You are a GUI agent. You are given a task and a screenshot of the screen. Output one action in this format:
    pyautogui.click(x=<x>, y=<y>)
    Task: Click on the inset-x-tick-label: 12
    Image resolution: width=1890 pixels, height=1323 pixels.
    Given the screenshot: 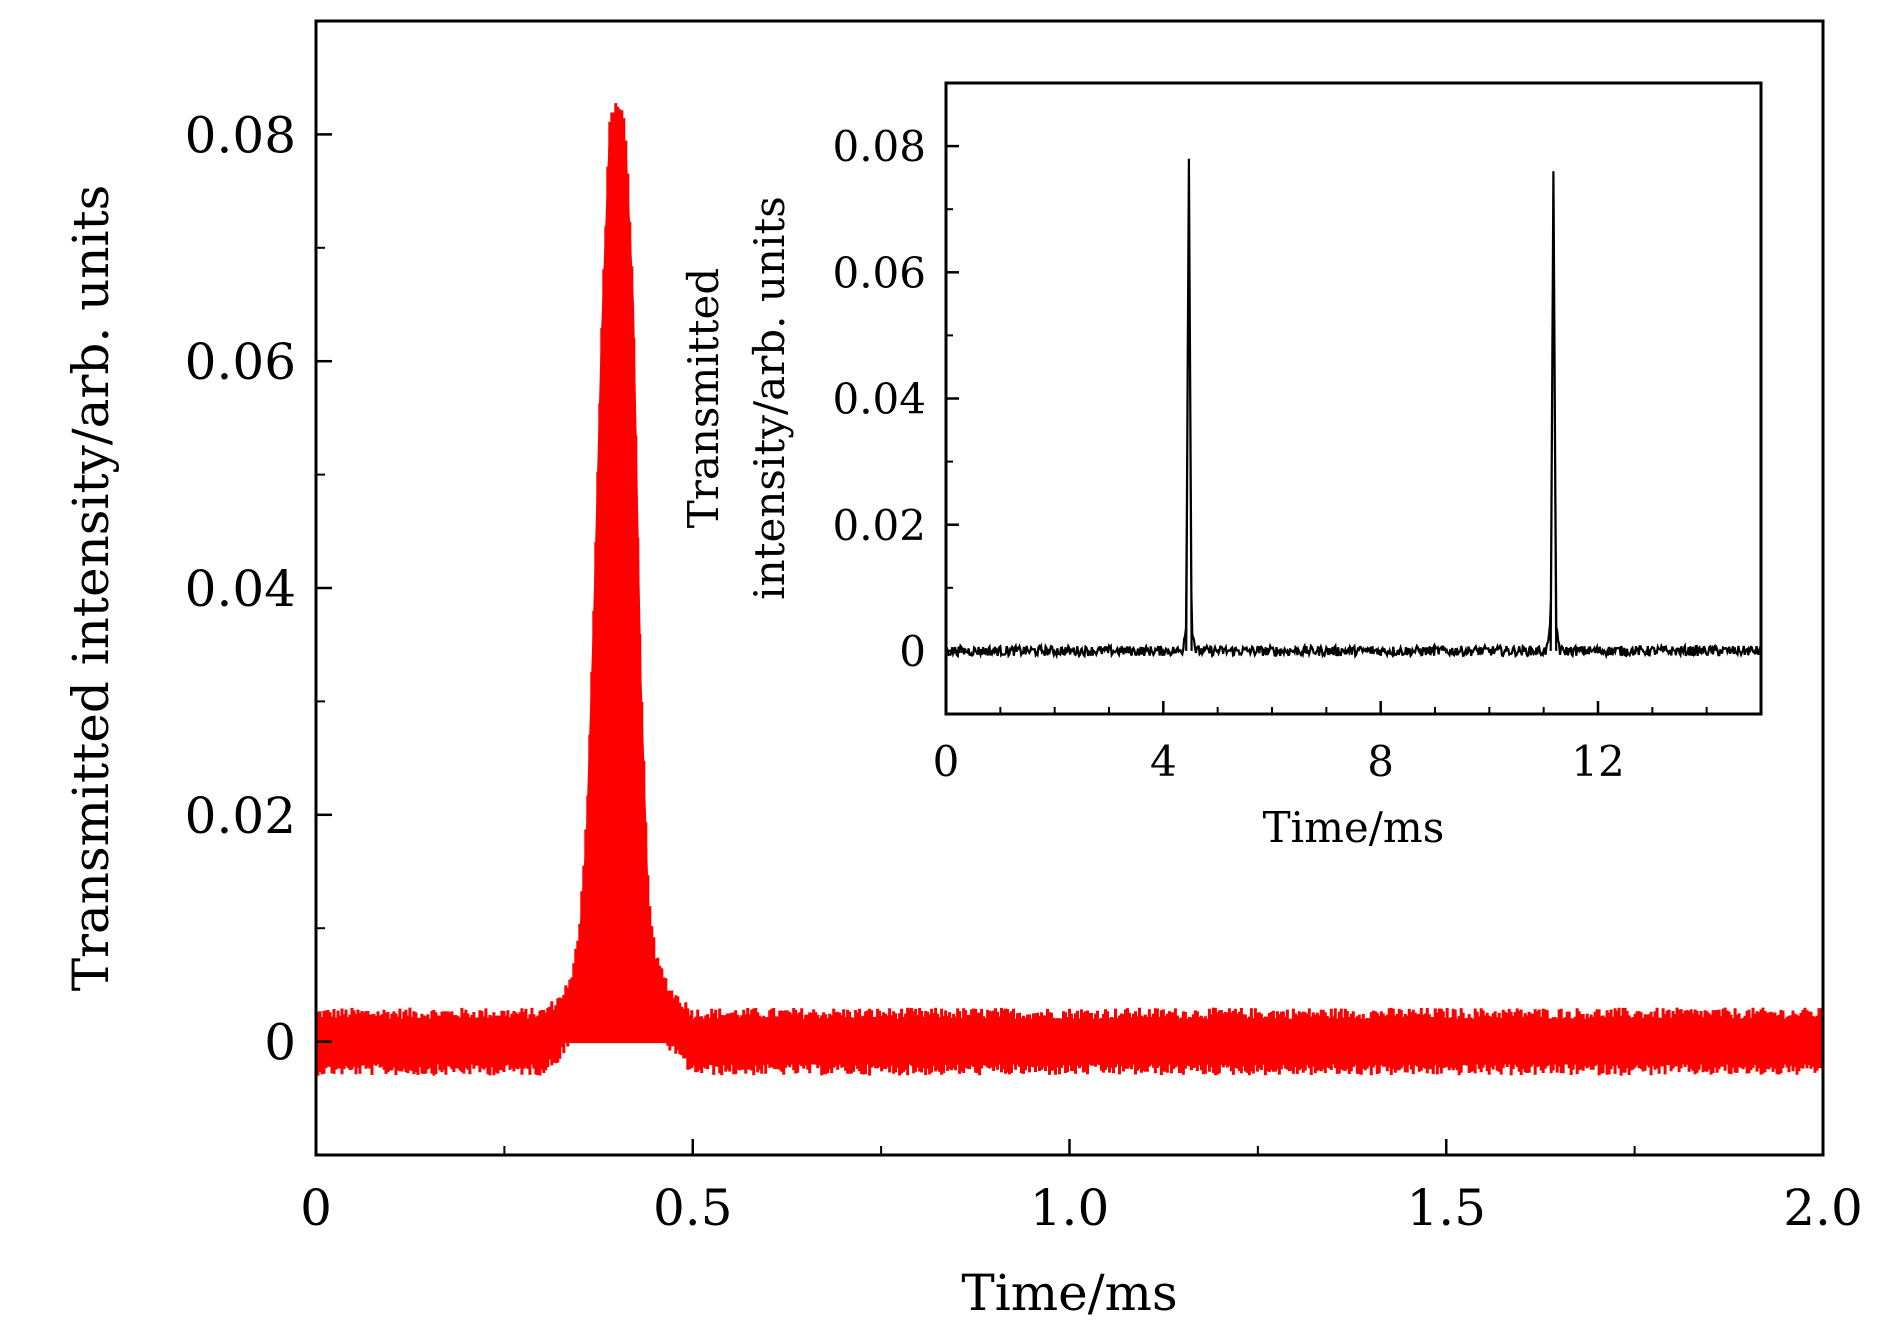 What is the action you would take?
    pyautogui.click(x=1597, y=761)
    